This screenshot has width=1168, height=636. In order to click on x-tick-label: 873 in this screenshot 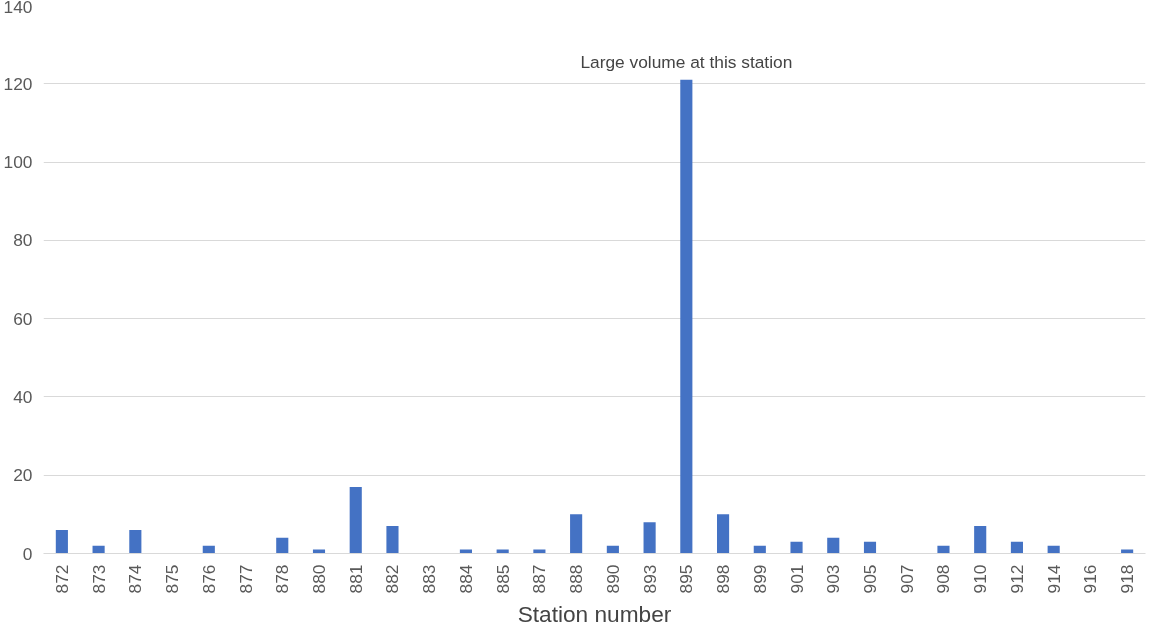, I will do `click(98, 579)`.